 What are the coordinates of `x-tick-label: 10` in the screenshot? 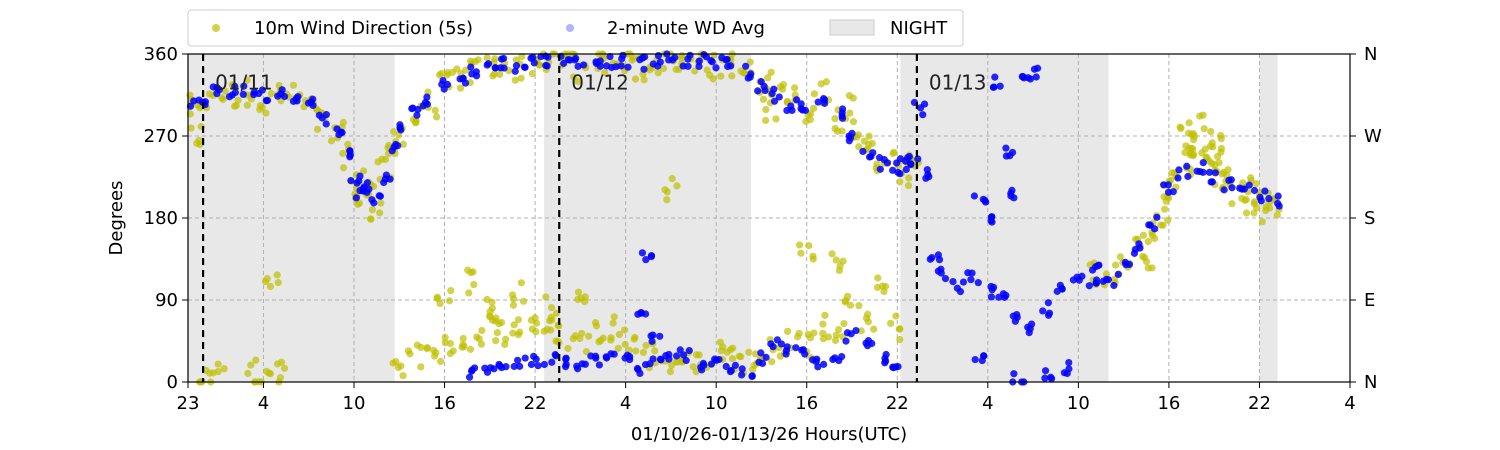 It's located at (354, 403).